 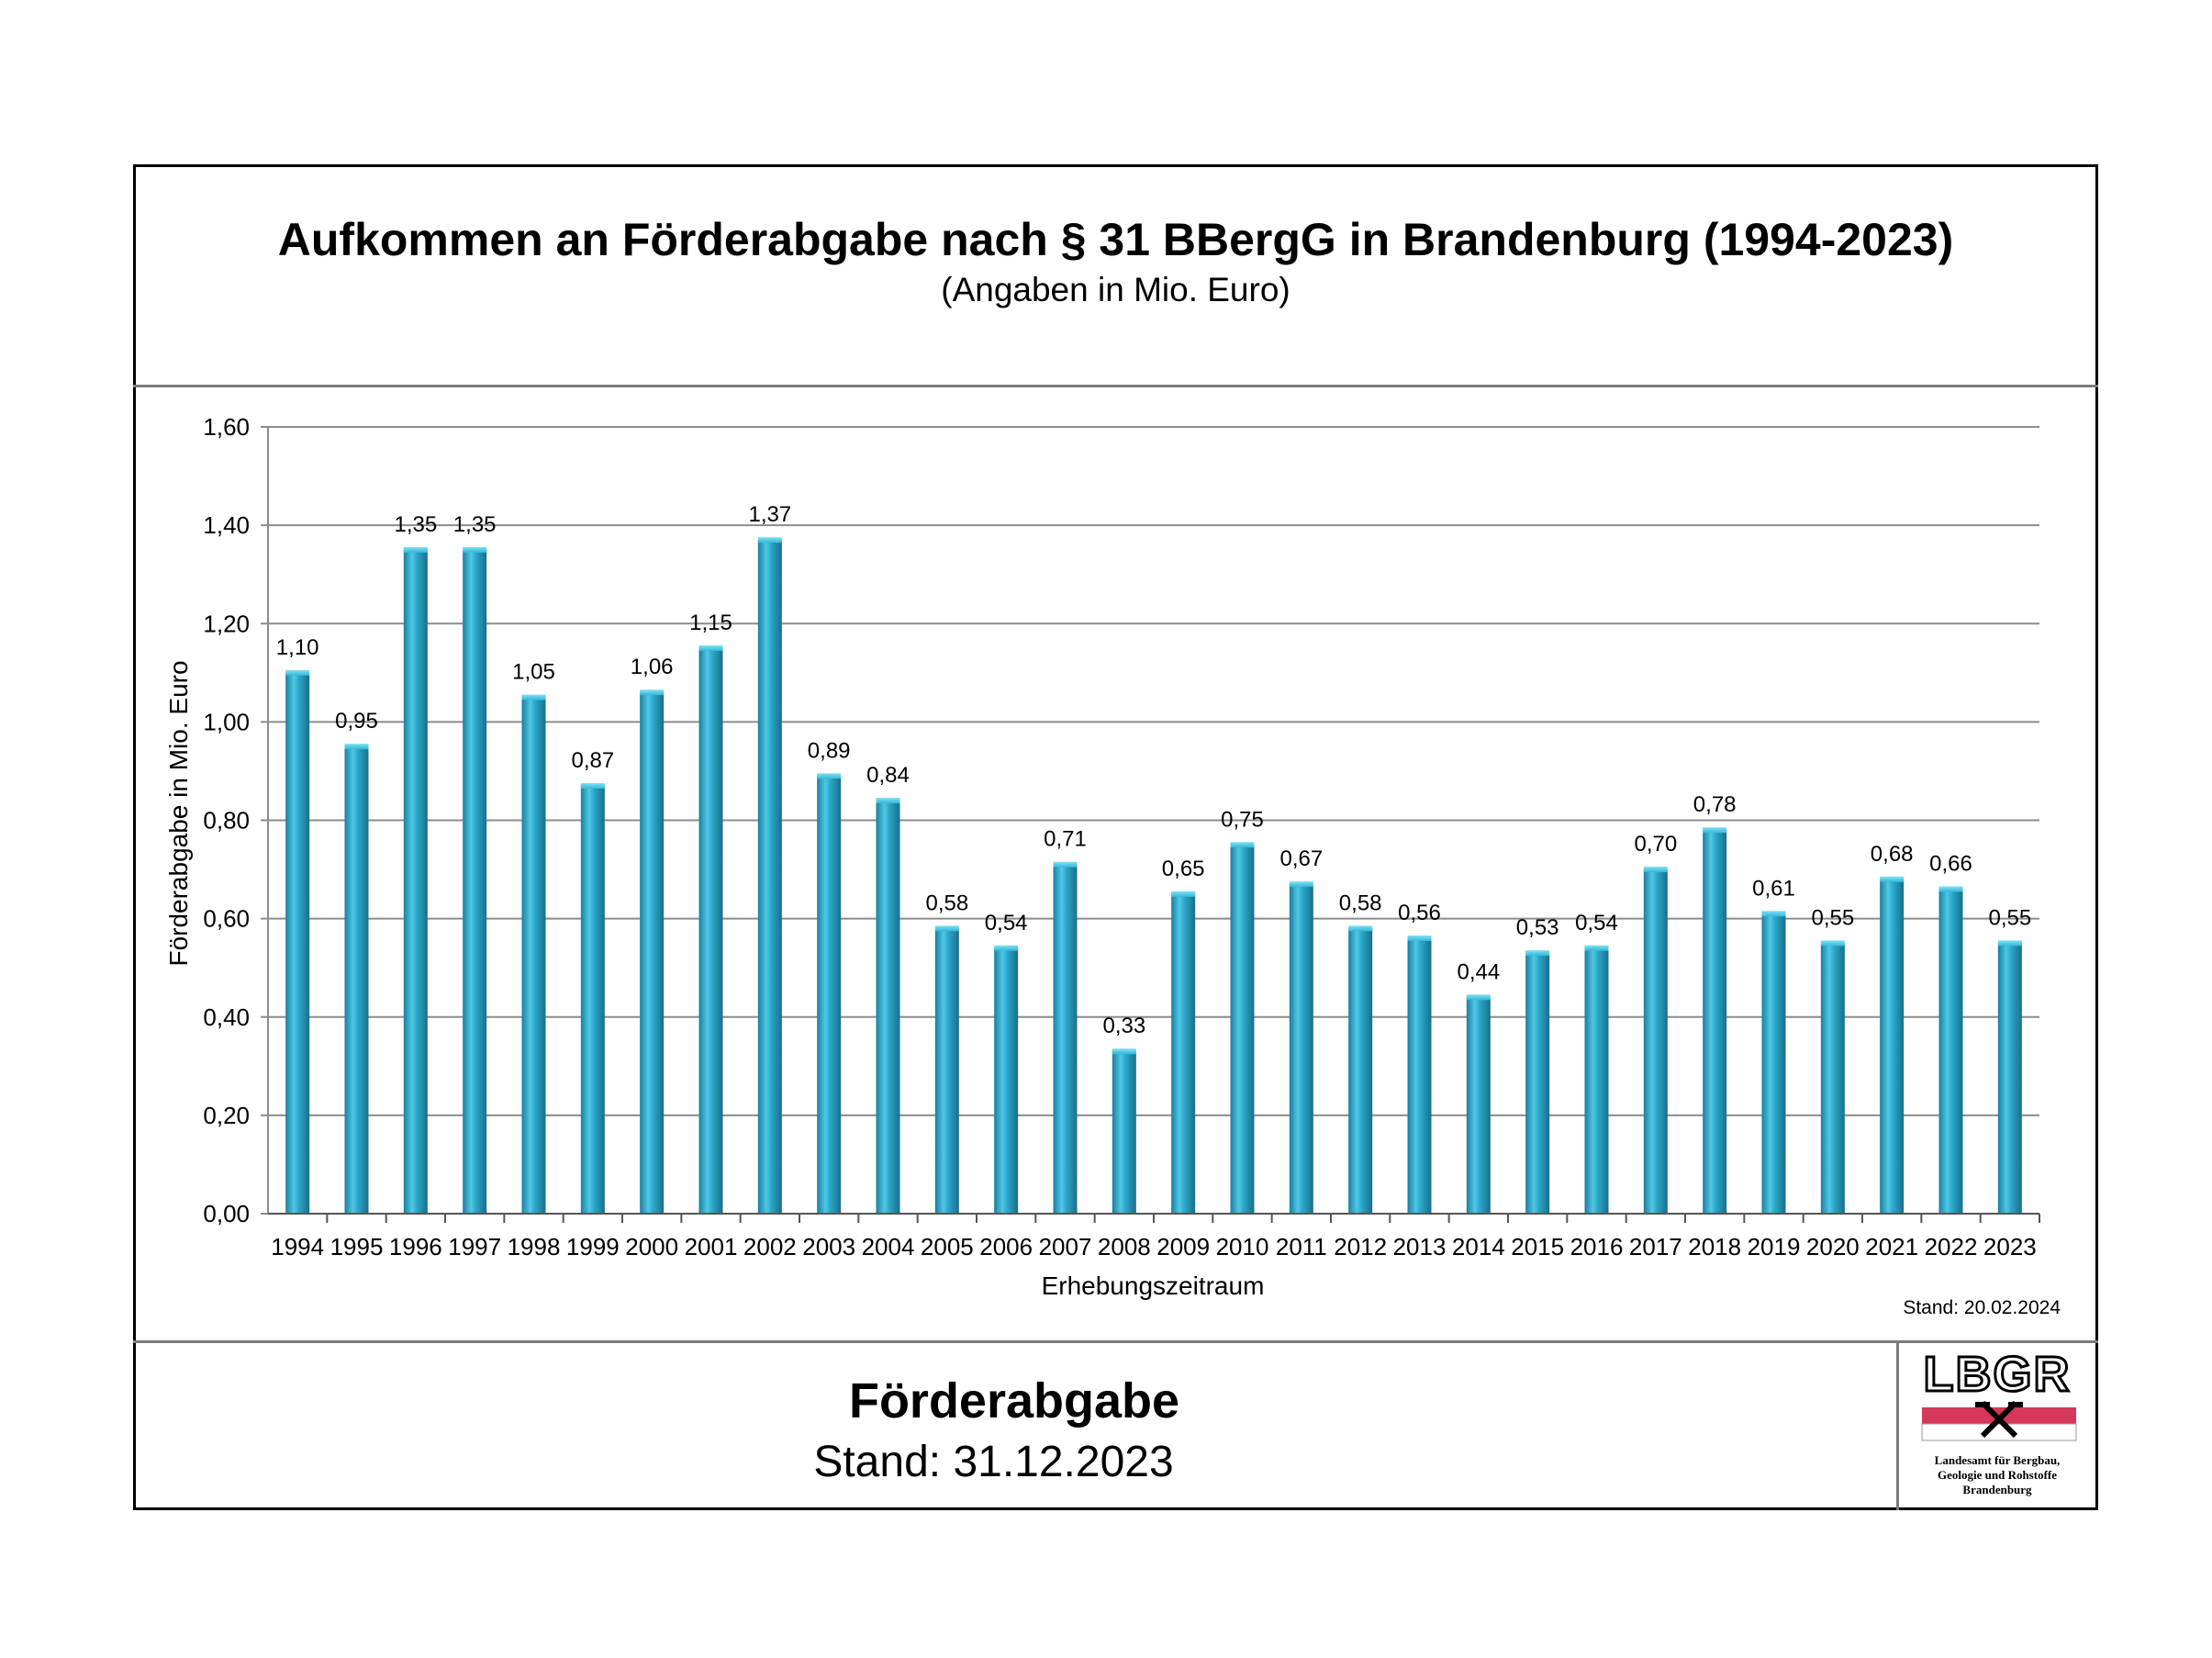 I want to click on x-tick-label: 1997, so click(x=474, y=1246).